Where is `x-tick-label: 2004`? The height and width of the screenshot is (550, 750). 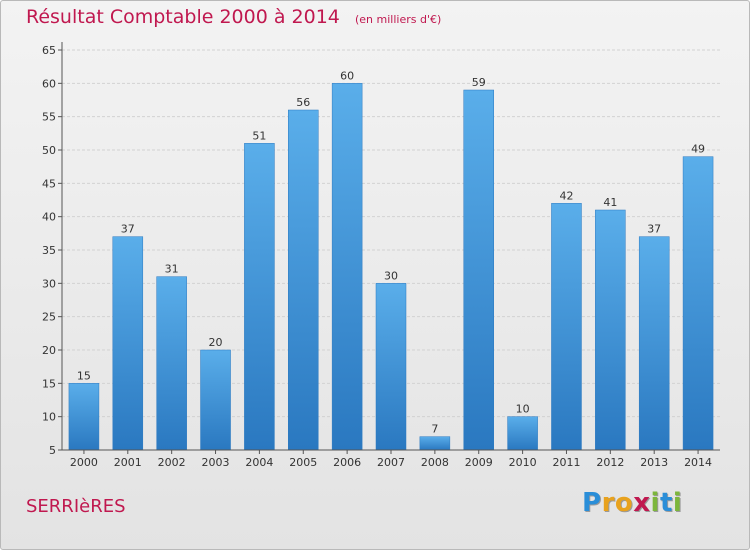
x-tick-label: 2004 is located at coordinates (259, 462).